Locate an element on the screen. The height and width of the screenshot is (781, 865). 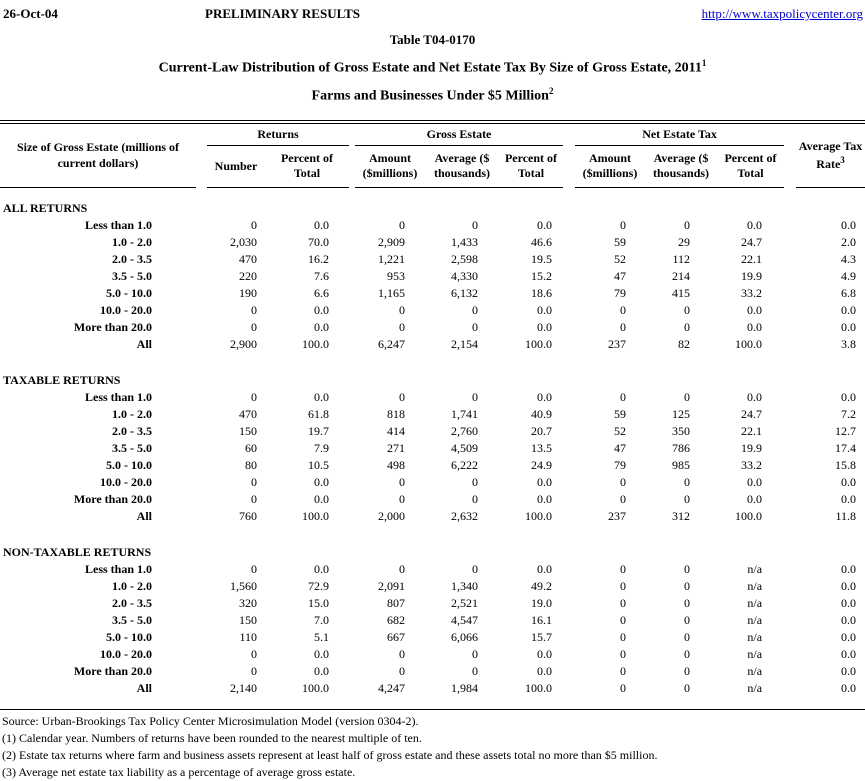
cell-value: 414 is located at coordinates (396, 430).